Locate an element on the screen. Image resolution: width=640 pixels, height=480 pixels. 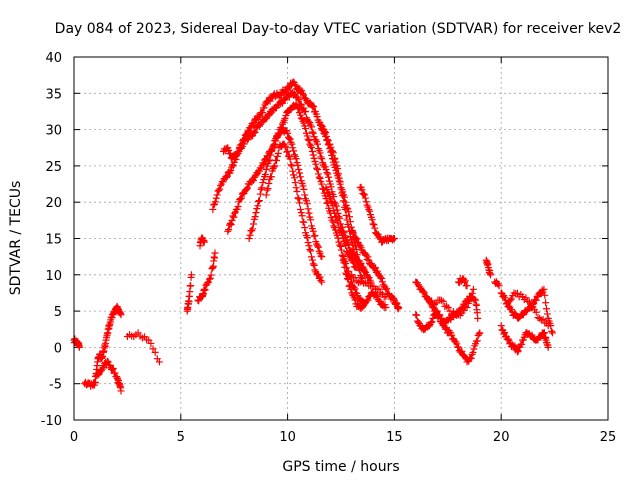
x-tick-label: 15 is located at coordinates (394, 437).